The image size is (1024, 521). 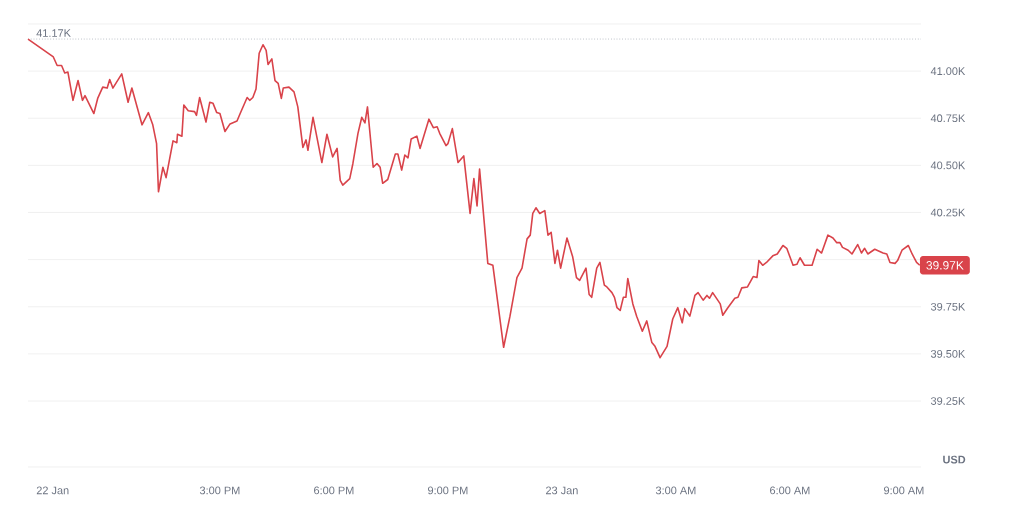 What do you see at coordinates (790, 490) in the screenshot?
I see `x-tick-label: 6:00 AM` at bounding box center [790, 490].